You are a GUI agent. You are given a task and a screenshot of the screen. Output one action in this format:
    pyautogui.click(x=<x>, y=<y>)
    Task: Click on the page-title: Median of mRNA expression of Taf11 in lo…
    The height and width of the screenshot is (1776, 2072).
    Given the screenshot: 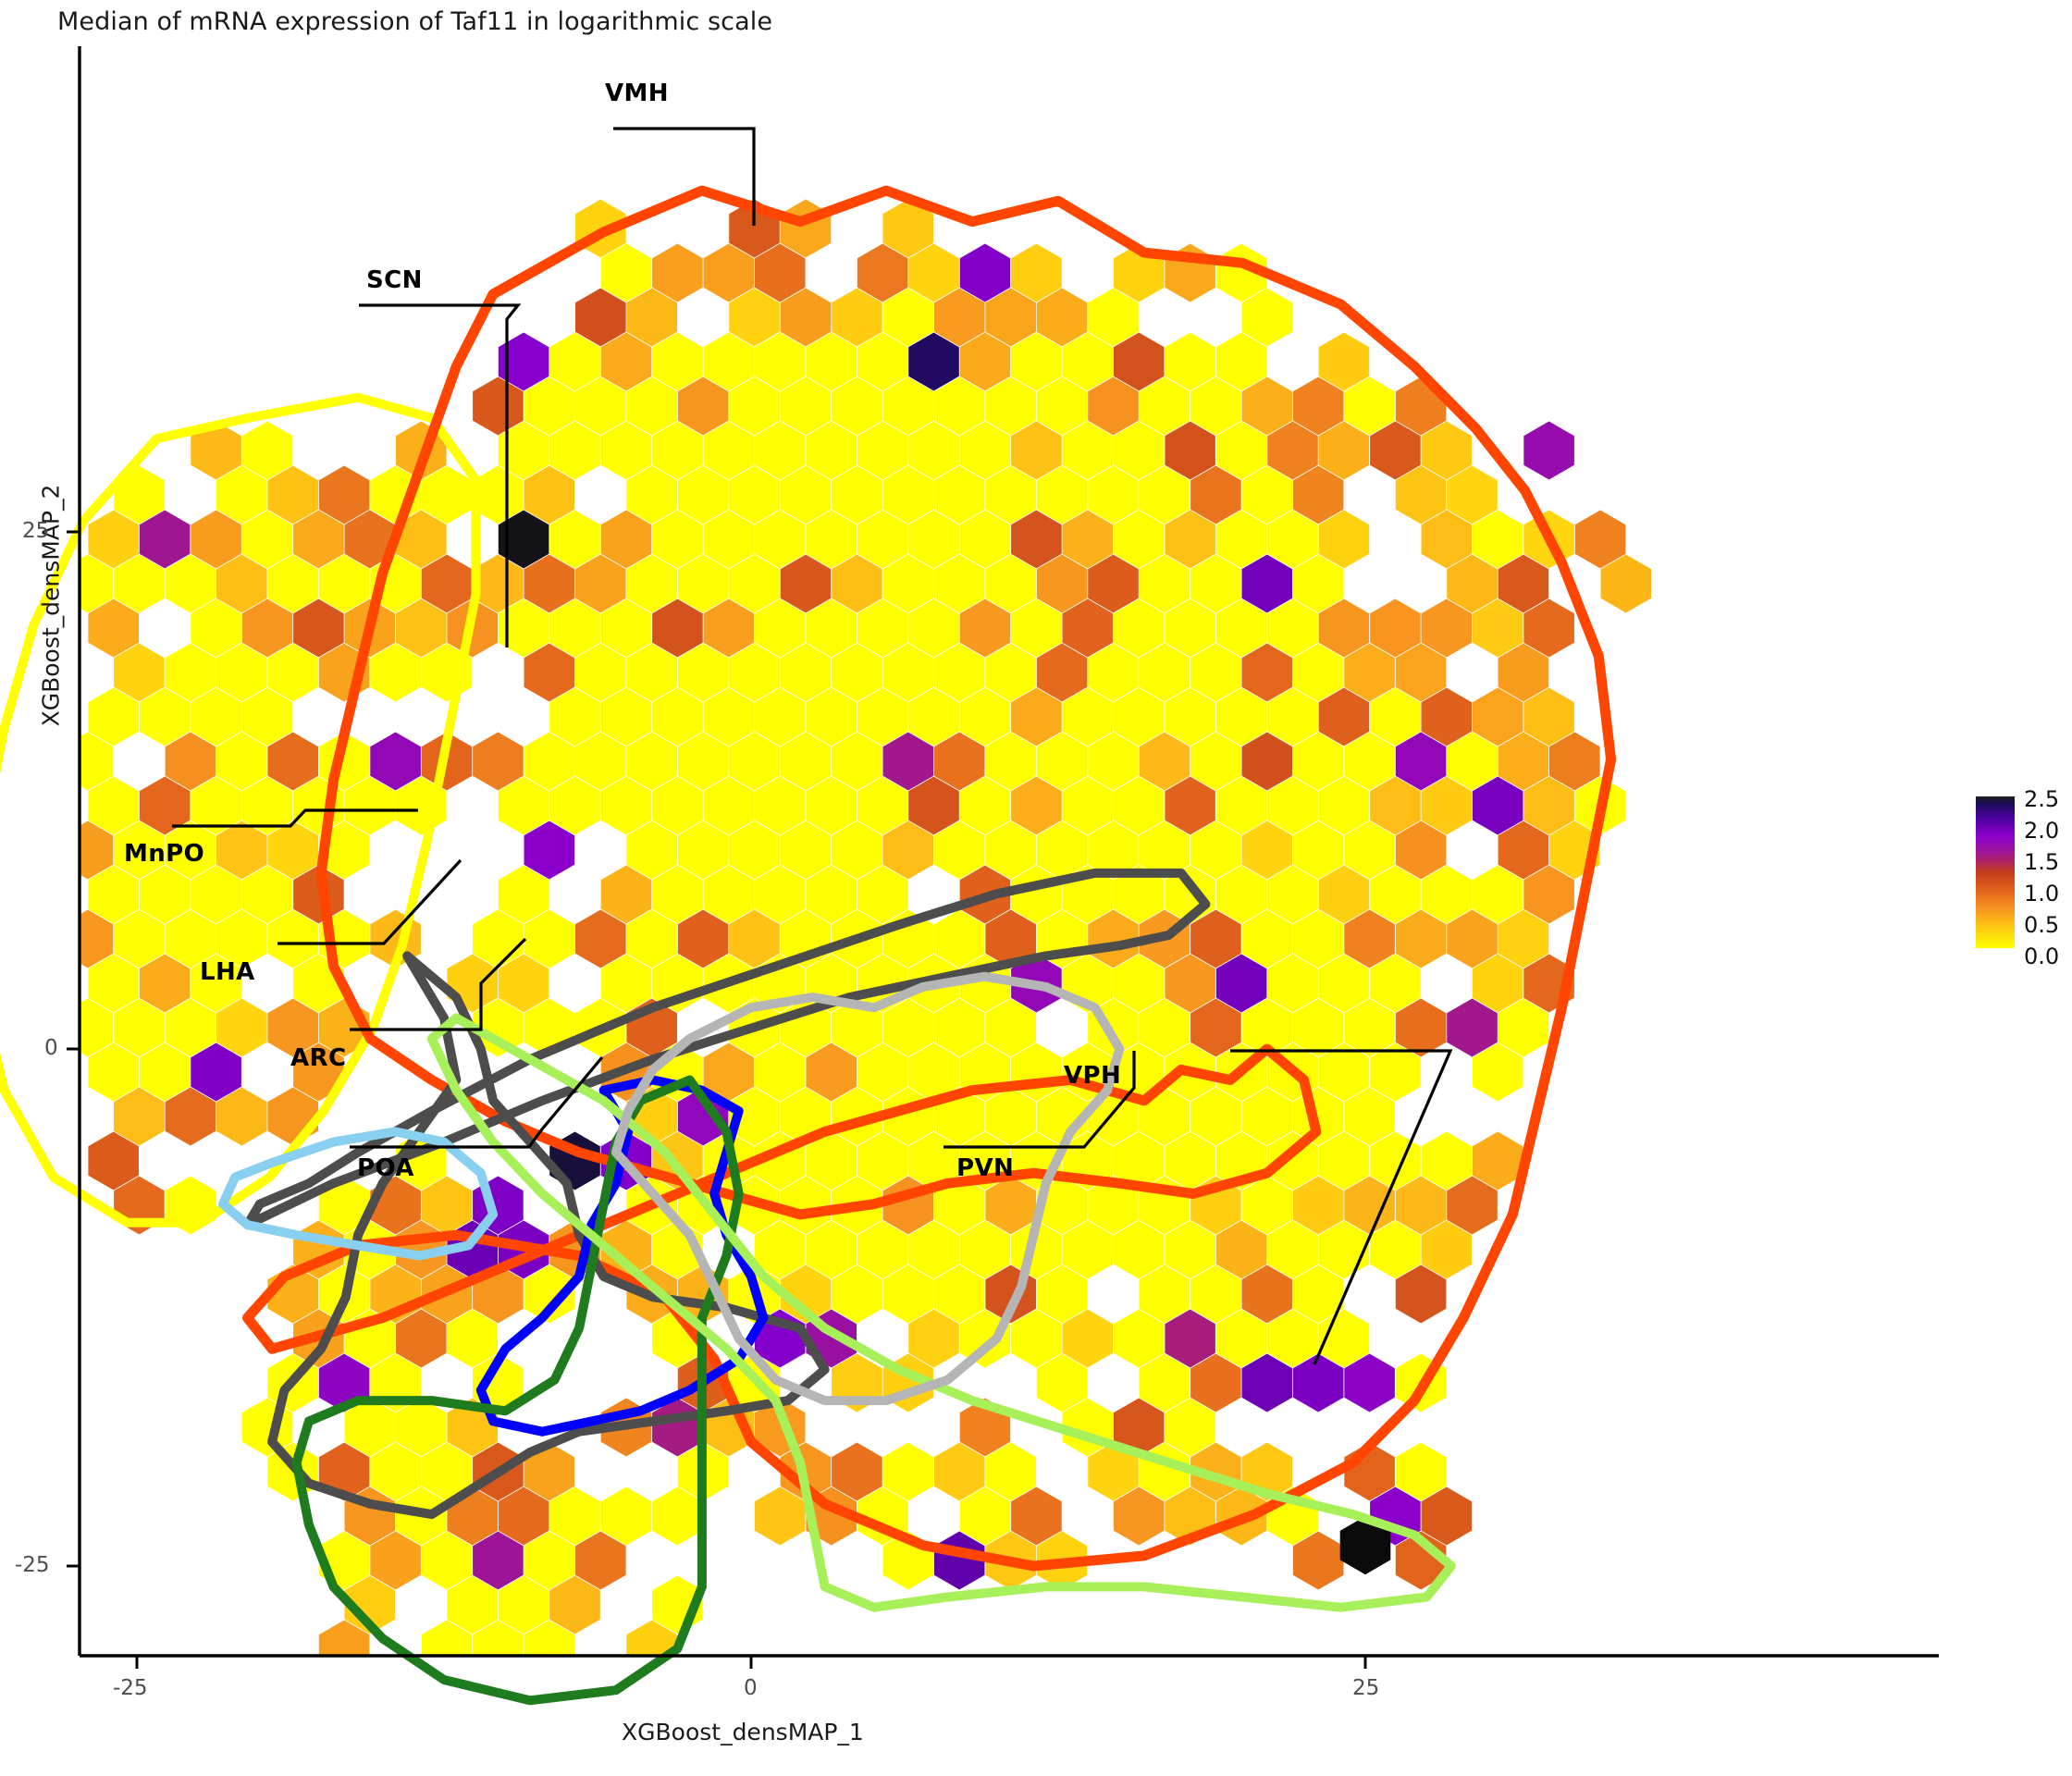 What is the action you would take?
    pyautogui.click(x=415, y=22)
    